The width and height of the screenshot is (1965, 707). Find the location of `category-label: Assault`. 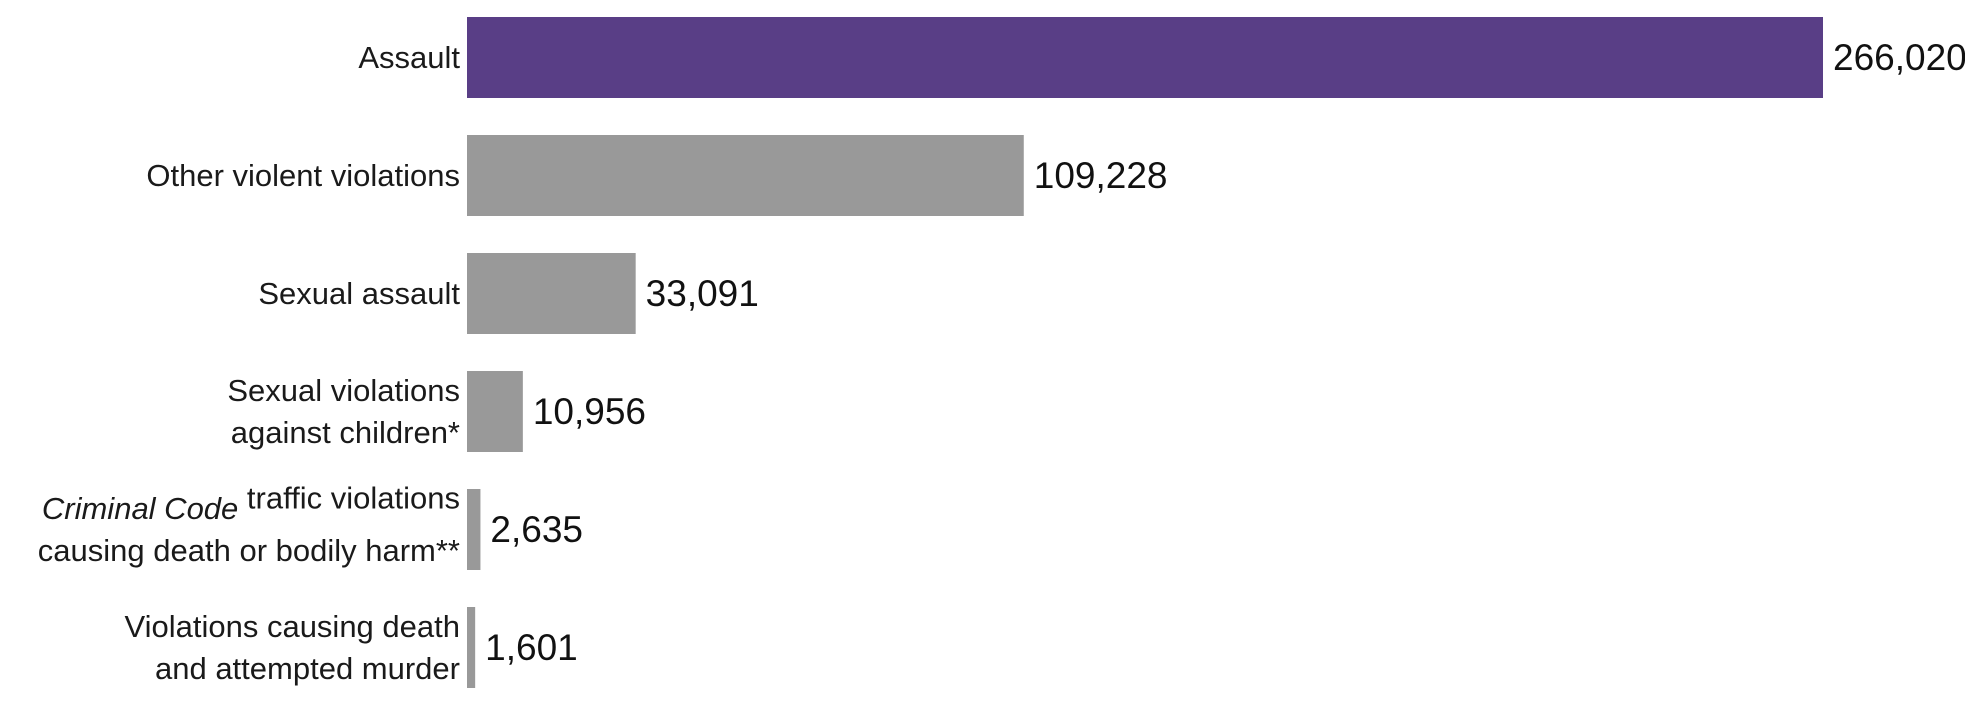

category-label: Assault is located at coordinates (409, 57).